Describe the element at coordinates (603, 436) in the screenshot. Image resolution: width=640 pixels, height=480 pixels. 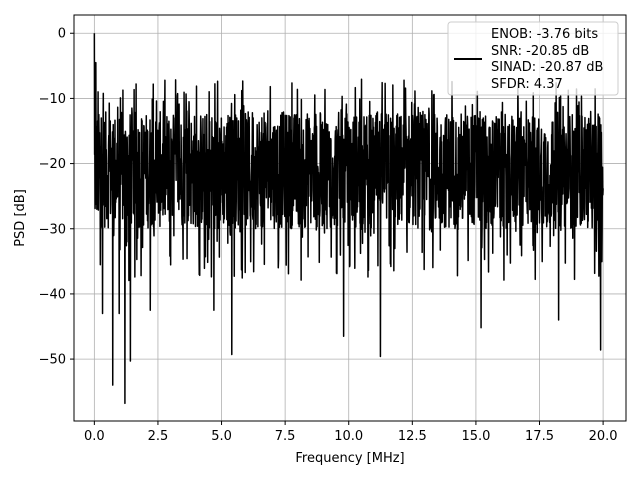
I see `x-tick-label: 20.0` at that location.